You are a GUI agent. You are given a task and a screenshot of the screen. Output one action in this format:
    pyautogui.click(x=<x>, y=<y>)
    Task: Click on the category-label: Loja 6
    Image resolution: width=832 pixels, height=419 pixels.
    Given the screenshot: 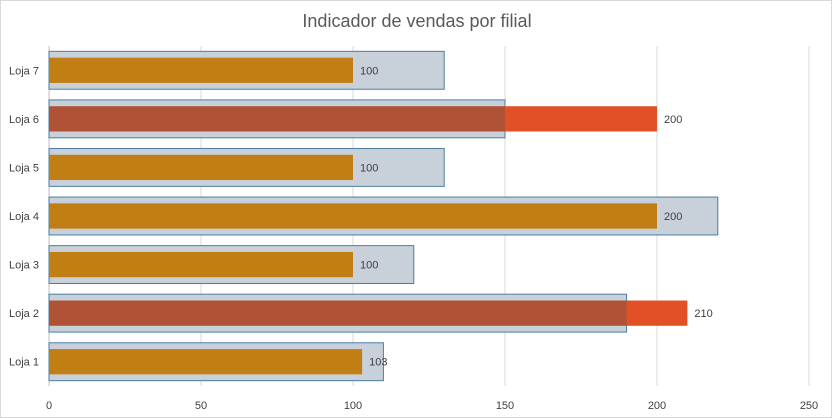 What is the action you would take?
    pyautogui.click(x=24, y=120)
    